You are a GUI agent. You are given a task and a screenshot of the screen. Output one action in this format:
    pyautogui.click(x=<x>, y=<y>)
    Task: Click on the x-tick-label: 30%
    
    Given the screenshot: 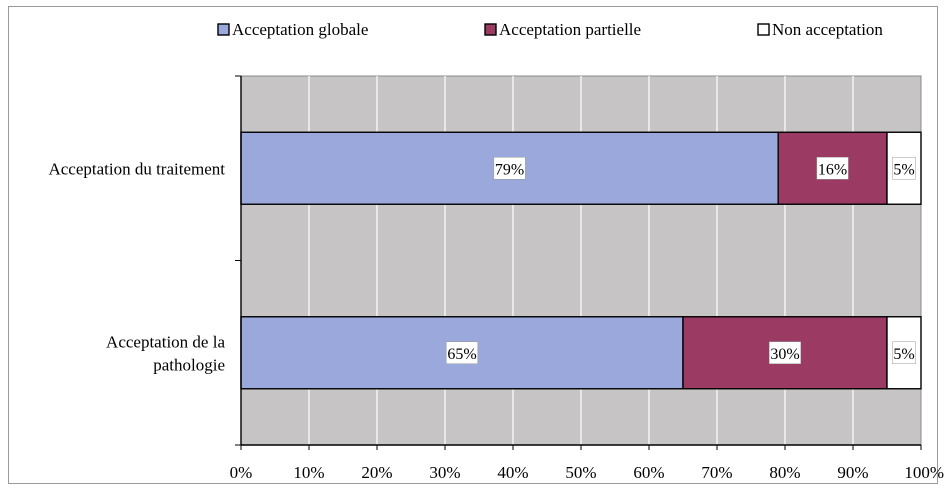 What is the action you would take?
    pyautogui.click(x=444, y=472)
    